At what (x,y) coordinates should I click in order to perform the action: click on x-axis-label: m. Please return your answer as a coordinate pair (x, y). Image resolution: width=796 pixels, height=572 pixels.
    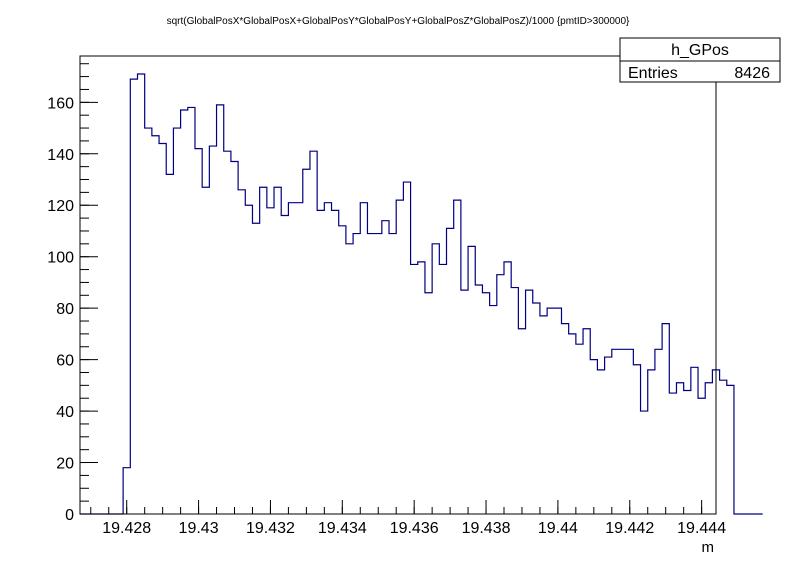
    Looking at the image, I should click on (708, 547).